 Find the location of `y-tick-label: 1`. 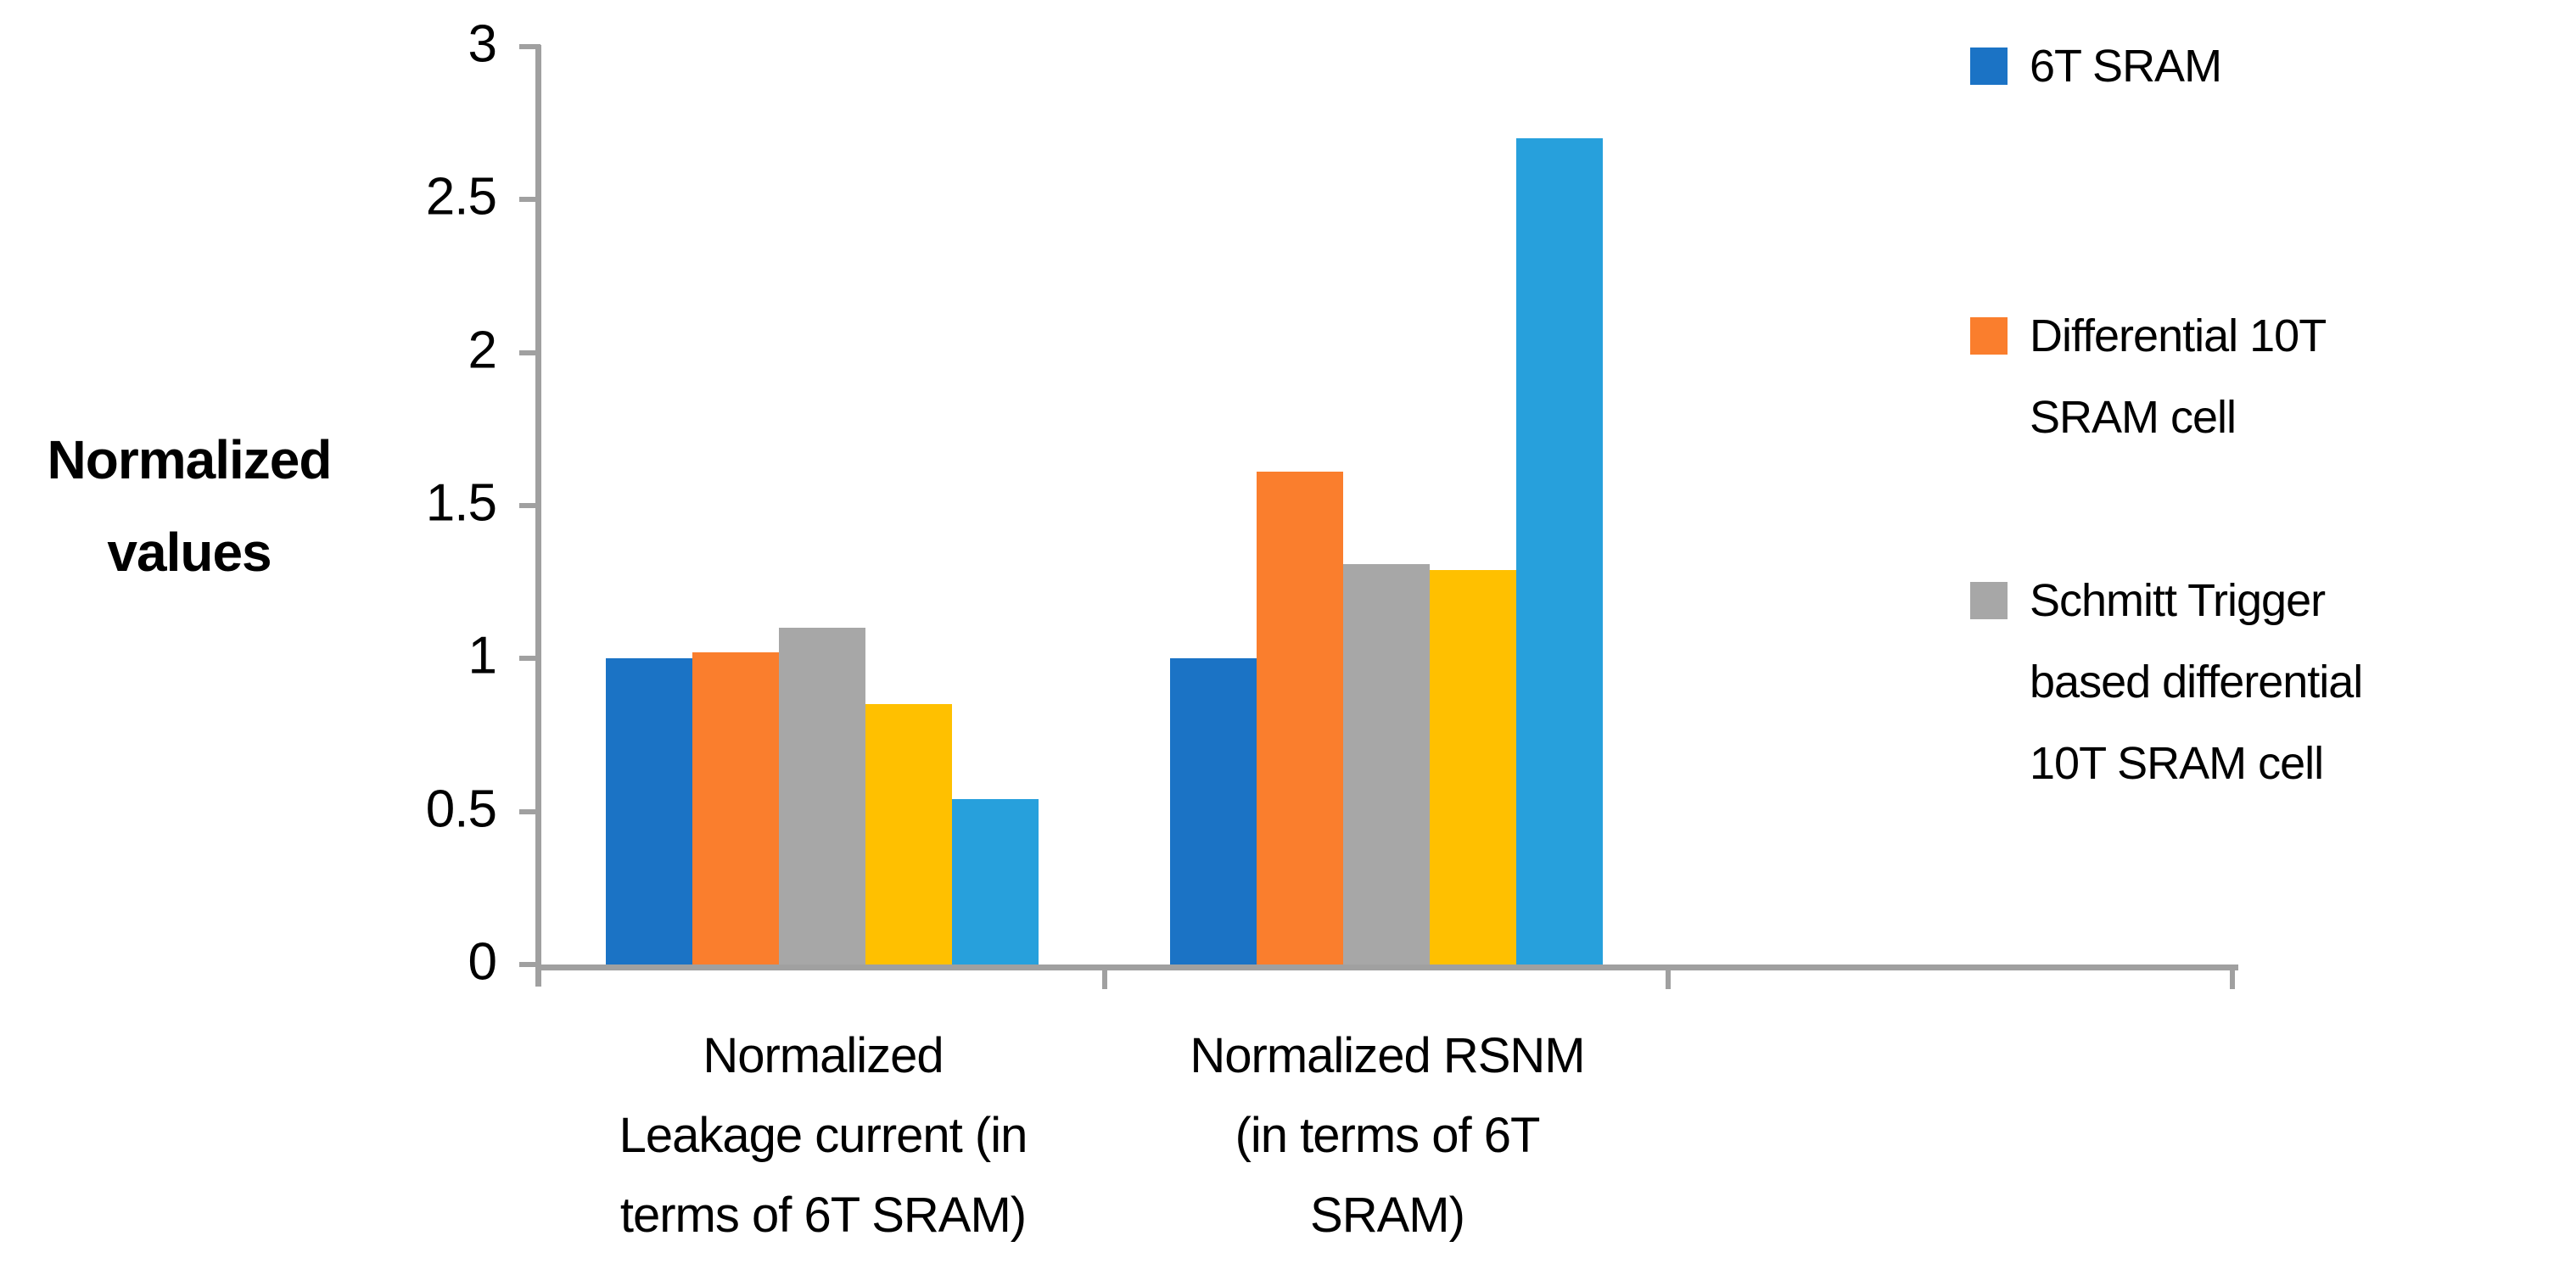

y-tick-label: 1 is located at coordinates (483, 656).